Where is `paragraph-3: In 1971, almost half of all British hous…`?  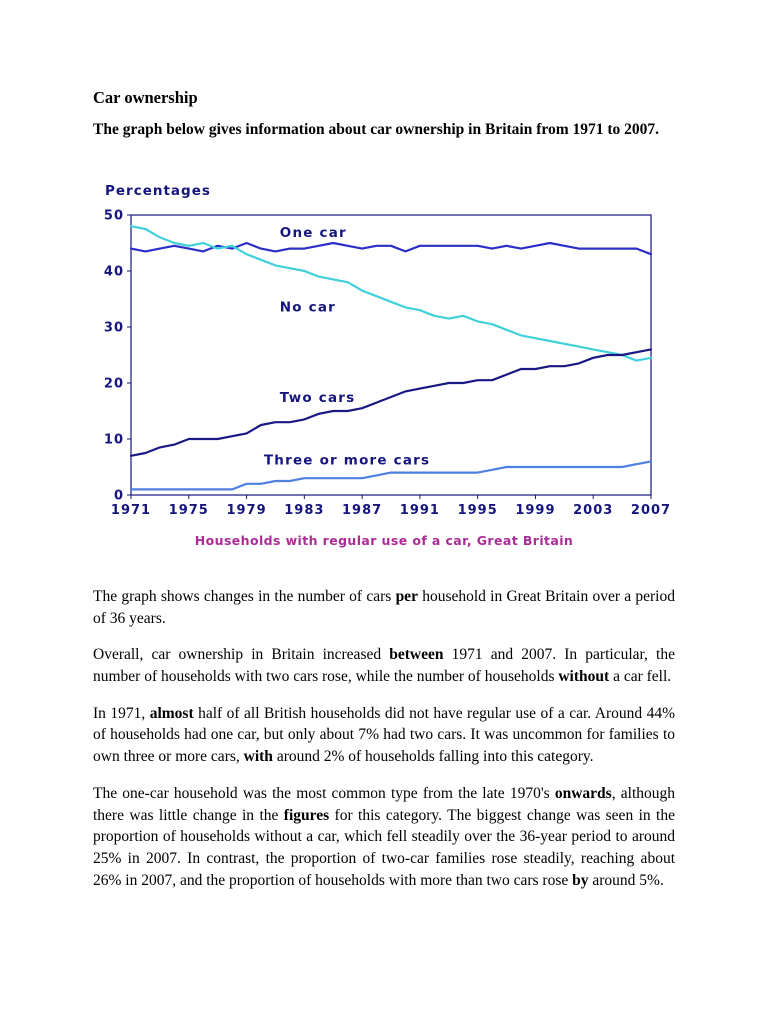
paragraph-3: In 1971, almost half of all British hous… is located at coordinates (384, 735).